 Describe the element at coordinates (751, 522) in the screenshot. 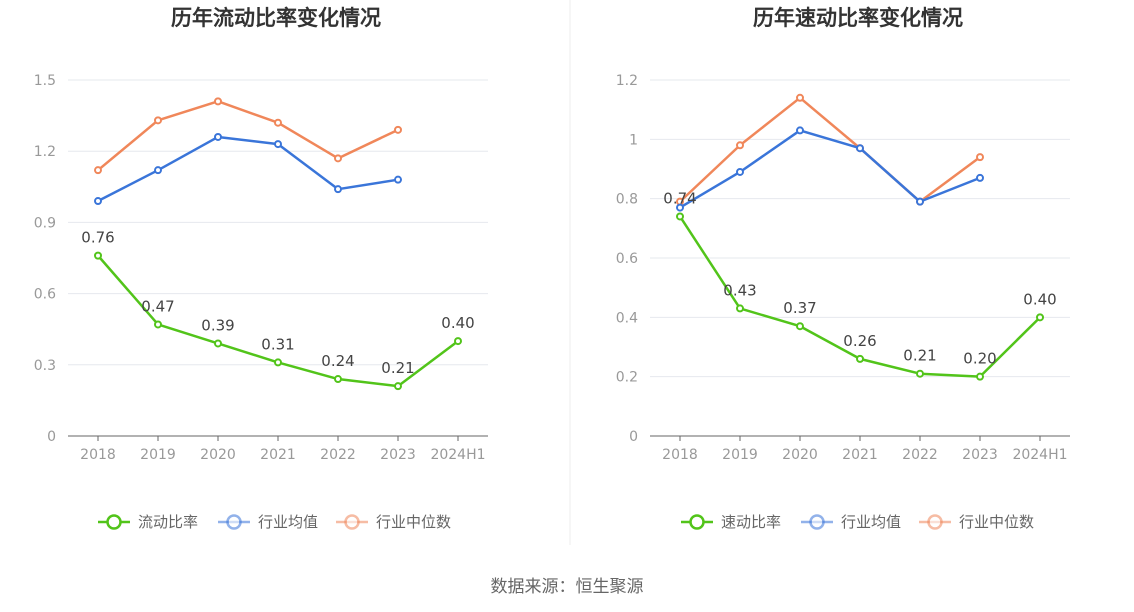

I see `legend-label: 速动比率` at that location.